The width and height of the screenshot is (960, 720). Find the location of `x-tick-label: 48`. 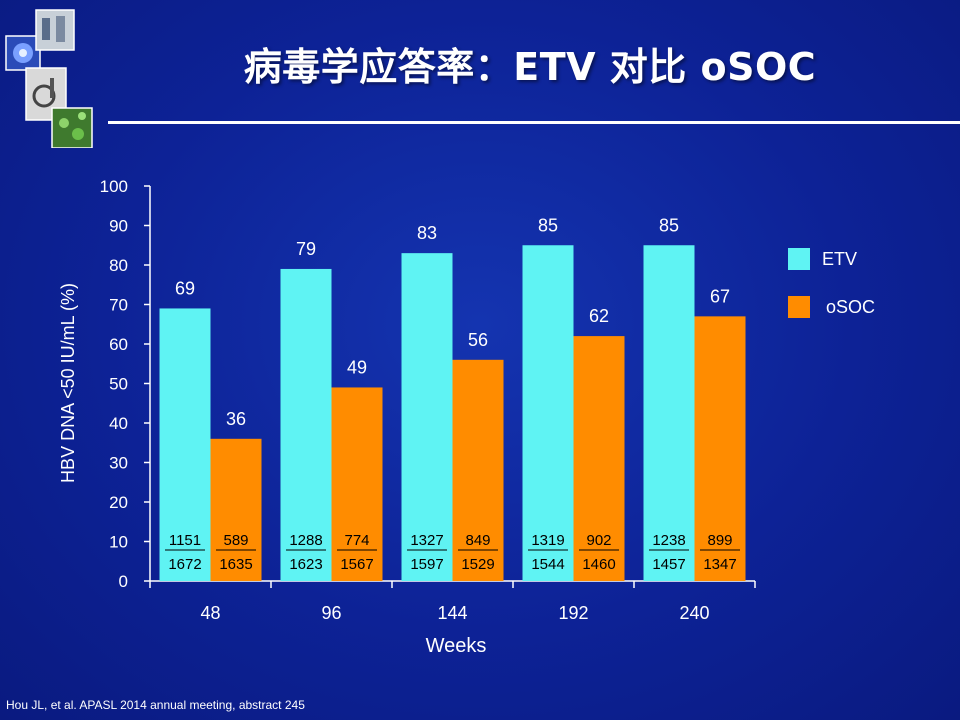

x-tick-label: 48 is located at coordinates (210, 613).